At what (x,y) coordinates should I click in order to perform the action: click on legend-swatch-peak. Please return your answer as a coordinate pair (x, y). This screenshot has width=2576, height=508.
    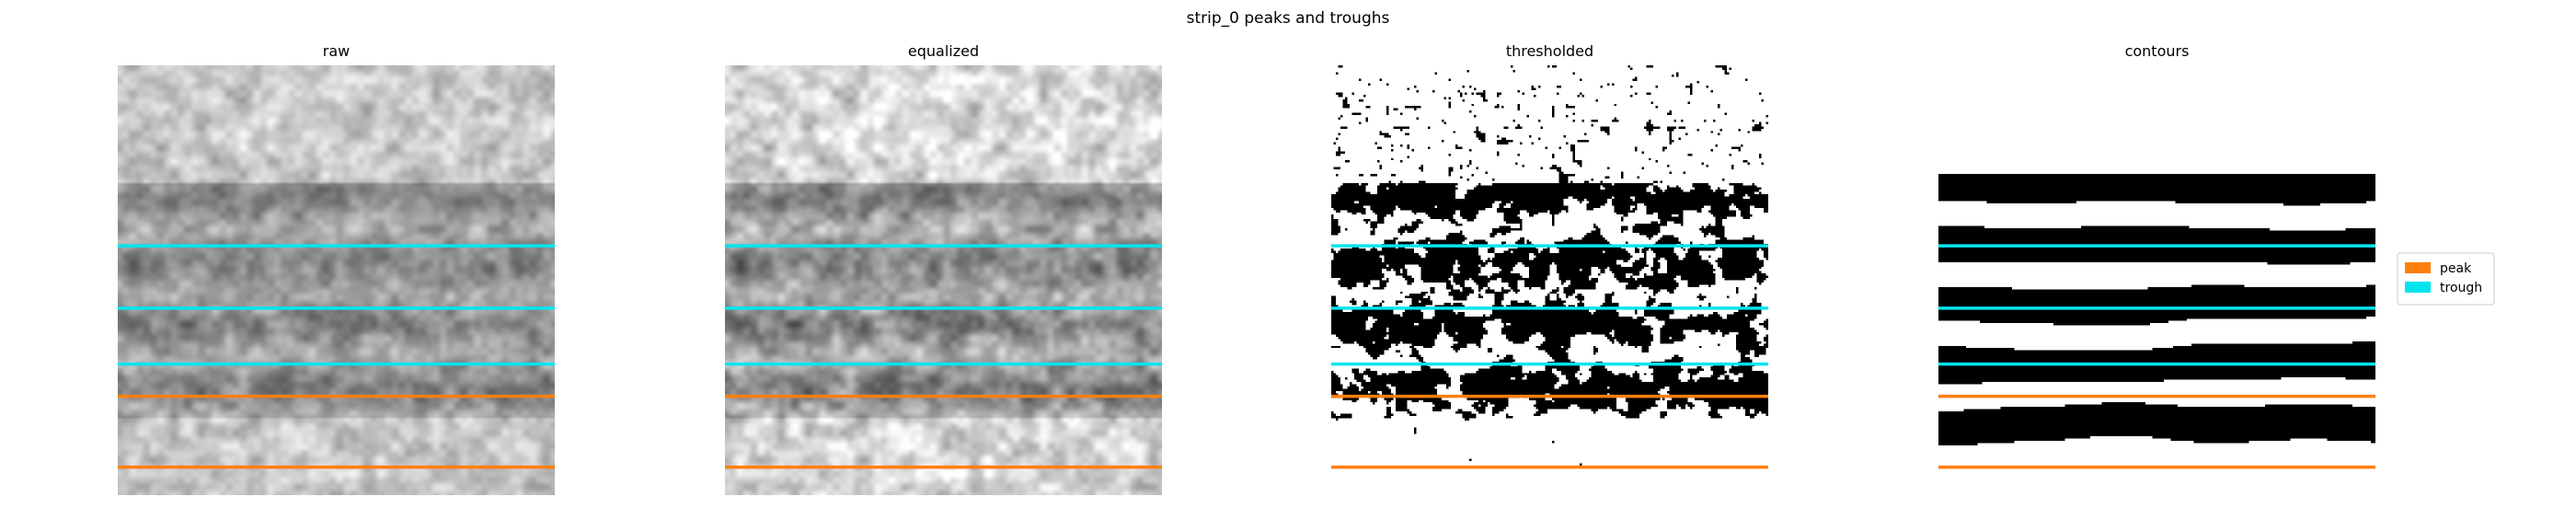
    Looking at the image, I should click on (2418, 267).